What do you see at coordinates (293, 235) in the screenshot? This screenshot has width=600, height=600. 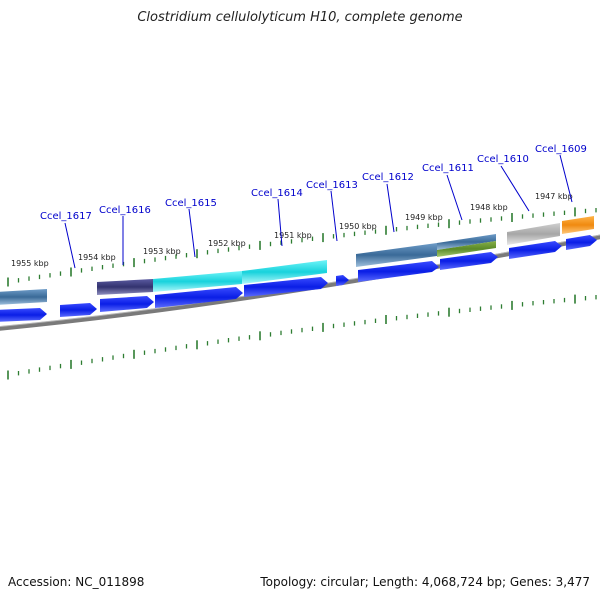 I see `position-label: 1951 kbp` at bounding box center [293, 235].